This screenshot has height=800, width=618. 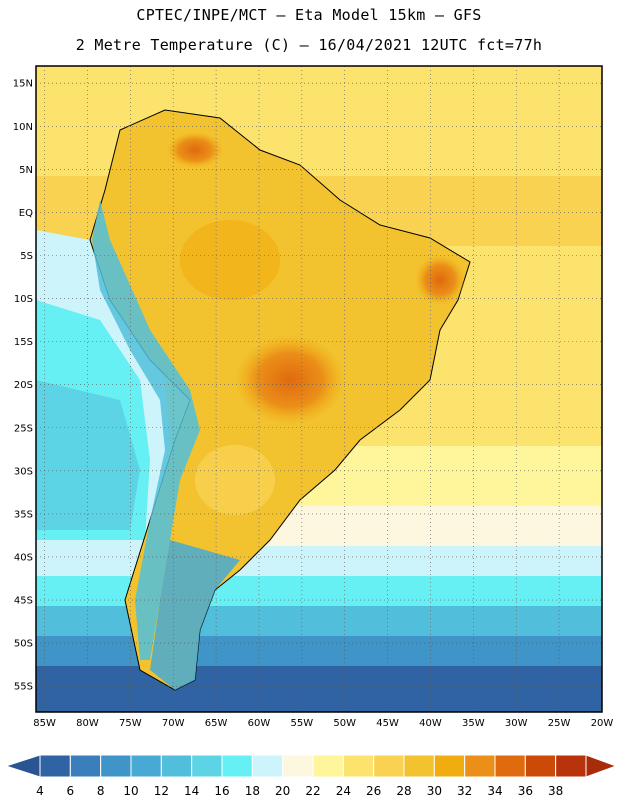 I want to click on lat-label: 15N, so click(x=23, y=84).